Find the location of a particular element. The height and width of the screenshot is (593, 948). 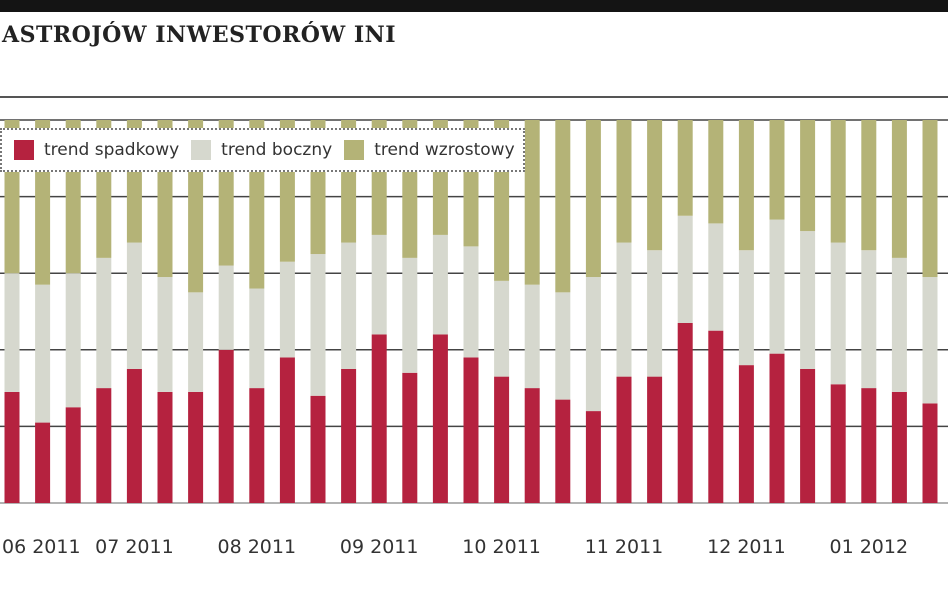

legend-swatch-bearish is located at coordinates (24, 150).